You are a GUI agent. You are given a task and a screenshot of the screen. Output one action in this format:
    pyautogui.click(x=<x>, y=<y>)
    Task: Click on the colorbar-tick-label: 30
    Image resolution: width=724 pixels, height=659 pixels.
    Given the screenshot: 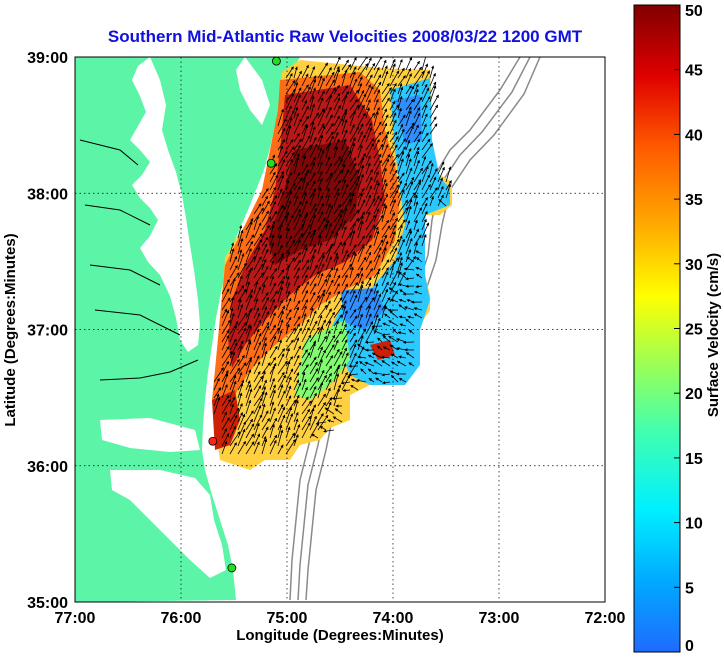 What is the action you would take?
    pyautogui.click(x=694, y=265)
    